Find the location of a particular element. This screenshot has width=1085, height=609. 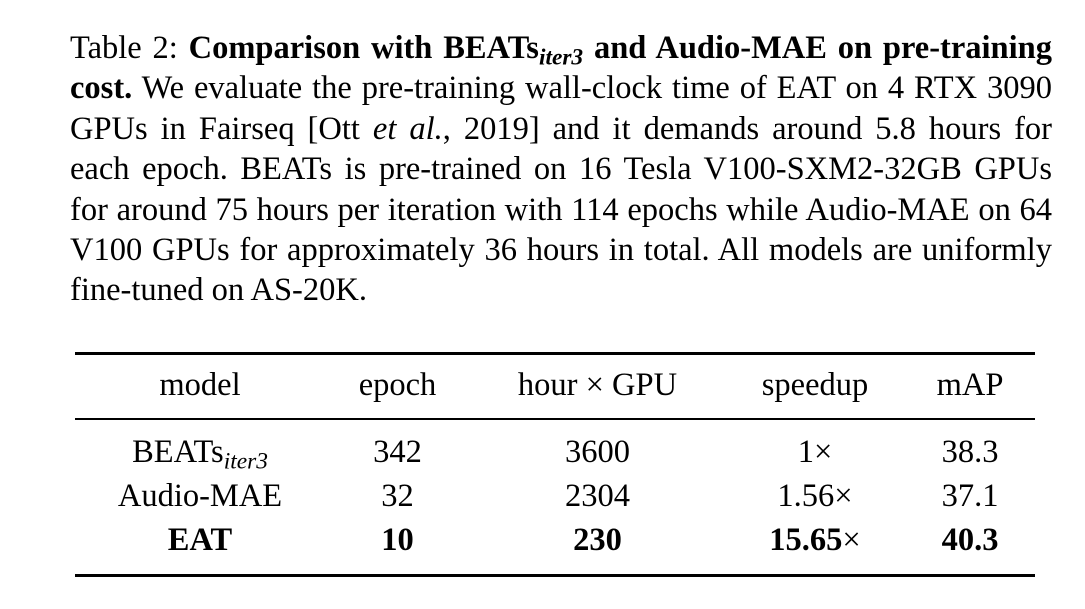

table-header-row: model epoch hour × GPU speedup mAP is located at coordinates (555, 385).